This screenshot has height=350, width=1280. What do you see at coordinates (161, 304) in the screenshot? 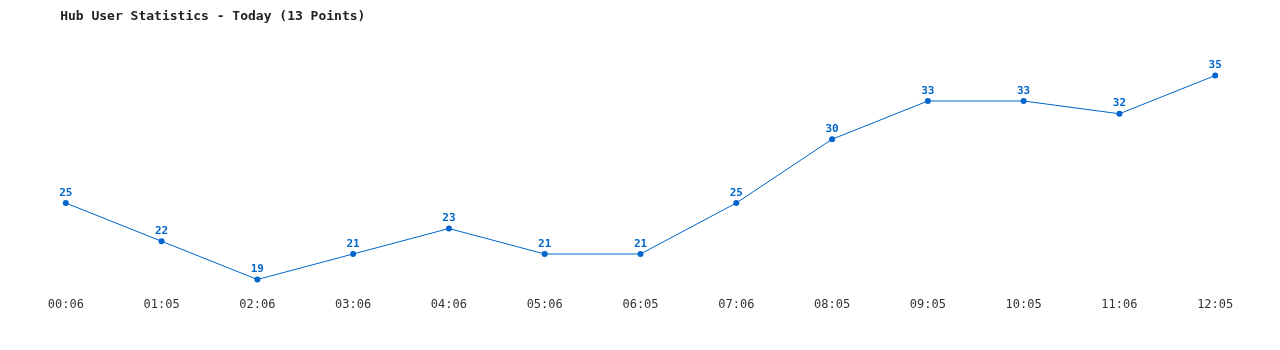
I see `x-tick-label: 01:05` at bounding box center [161, 304].